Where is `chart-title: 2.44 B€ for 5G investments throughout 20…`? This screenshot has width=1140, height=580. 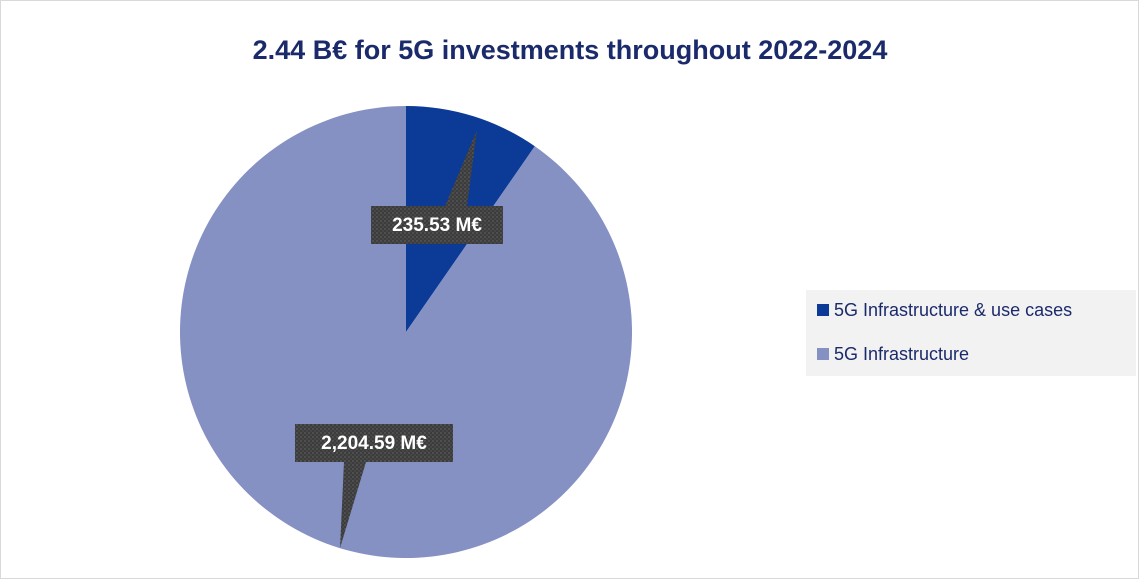
chart-title: 2.44 B€ for 5G investments throughout 20… is located at coordinates (570, 50).